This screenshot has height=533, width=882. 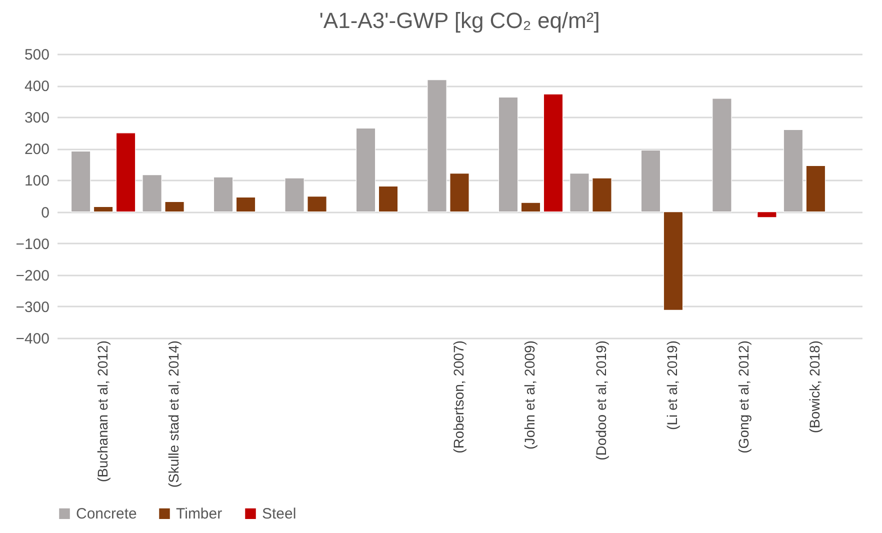 What do you see at coordinates (33, 307) in the screenshot?
I see `y-tick-label: −300` at bounding box center [33, 307].